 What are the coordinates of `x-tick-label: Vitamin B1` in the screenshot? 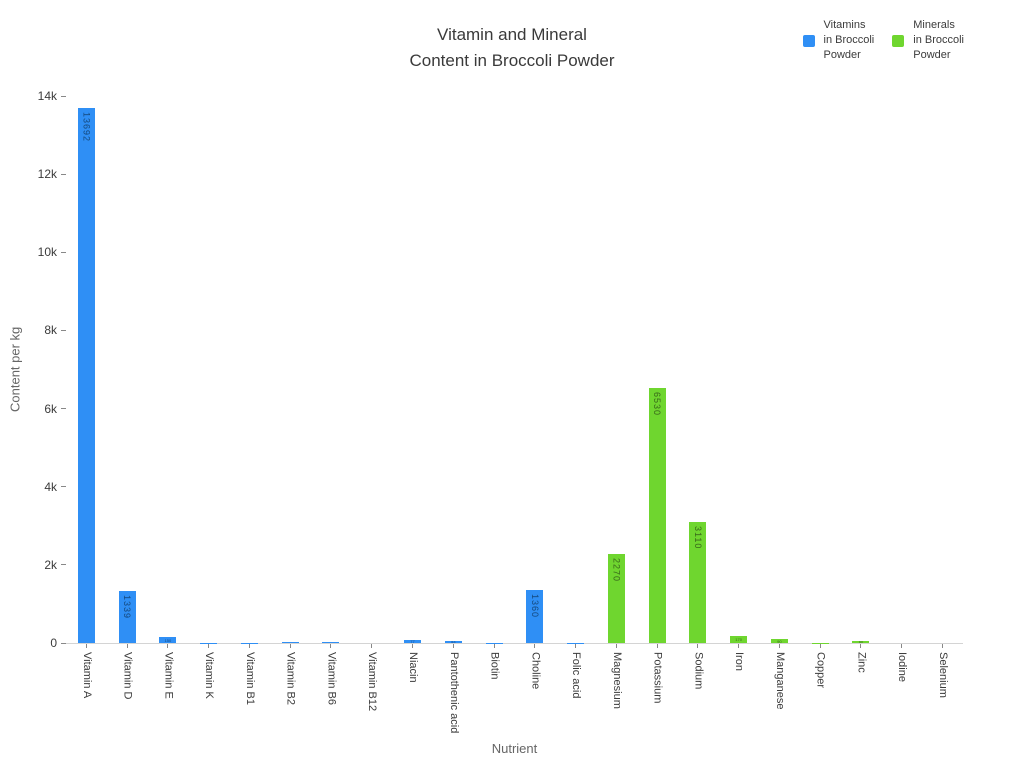 It's located at (249, 678).